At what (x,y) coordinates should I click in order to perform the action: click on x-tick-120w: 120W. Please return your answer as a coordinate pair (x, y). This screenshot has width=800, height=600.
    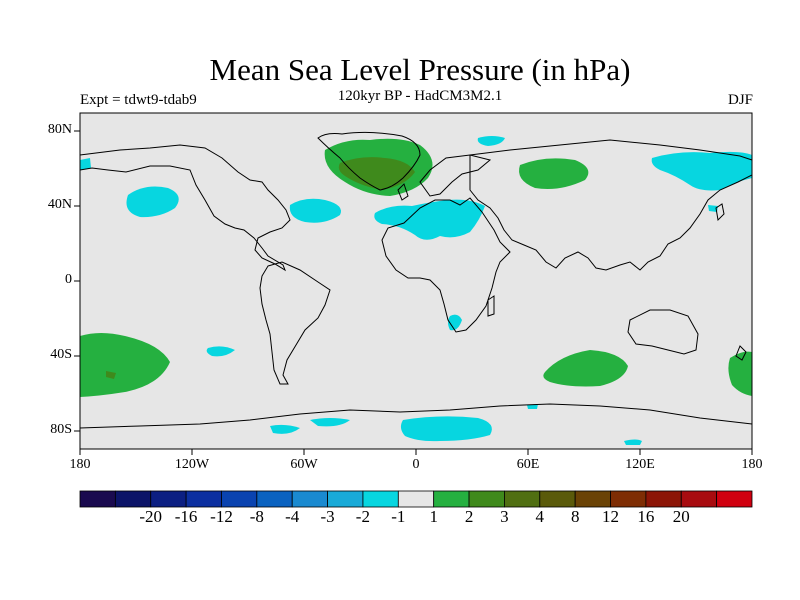
    Looking at the image, I should click on (192, 464).